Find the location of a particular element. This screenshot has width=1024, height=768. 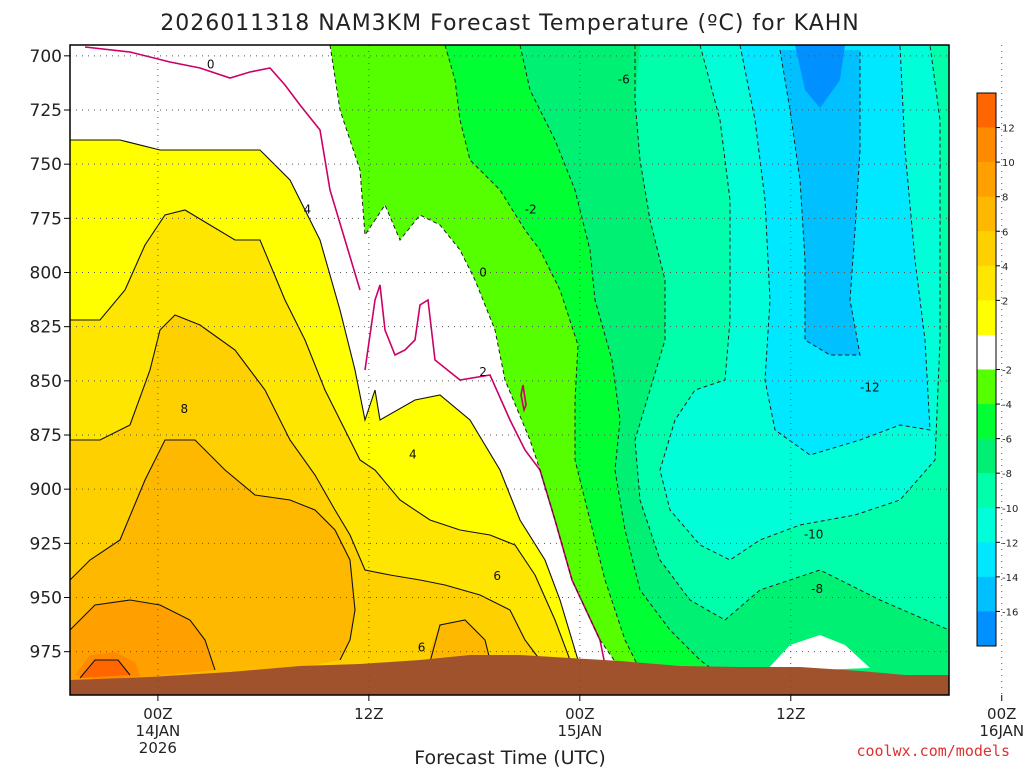

contour-6c-bump is located at coordinates (460, 641).